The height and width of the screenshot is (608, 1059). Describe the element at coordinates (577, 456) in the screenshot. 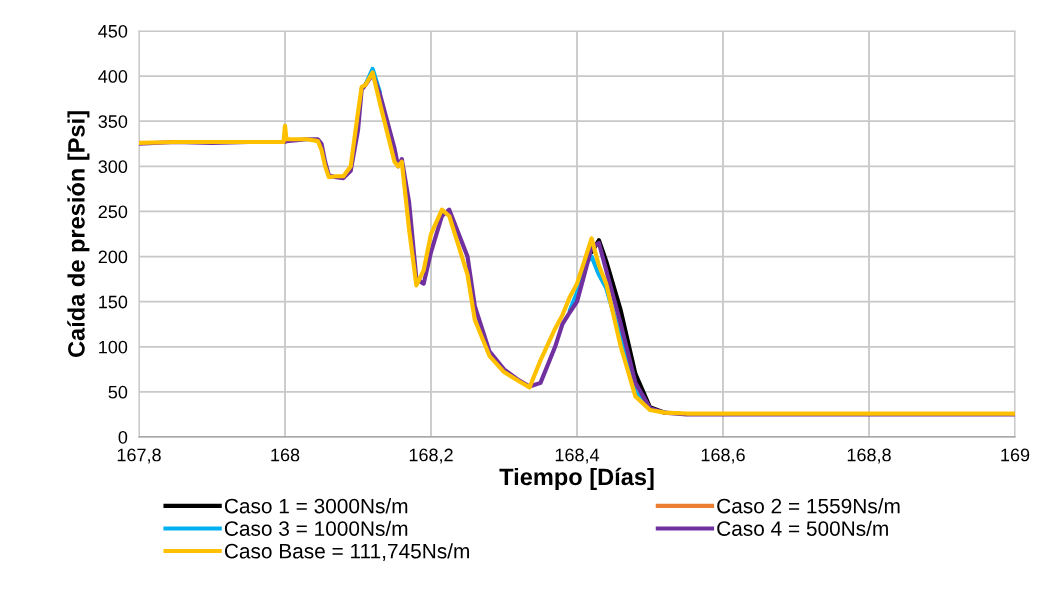

I see `x-tick-label: 168,4` at that location.